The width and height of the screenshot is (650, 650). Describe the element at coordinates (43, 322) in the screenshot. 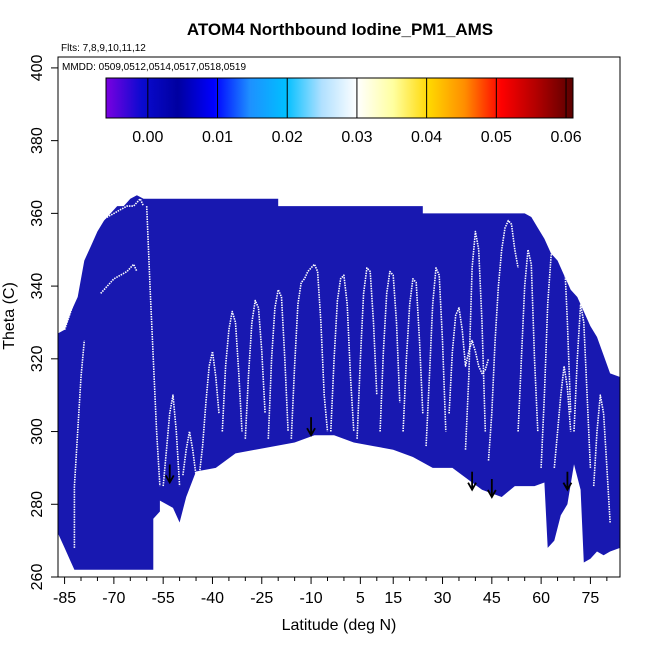

I see `y-axis: 260 280 300 320 340 360 380 400` at that location.